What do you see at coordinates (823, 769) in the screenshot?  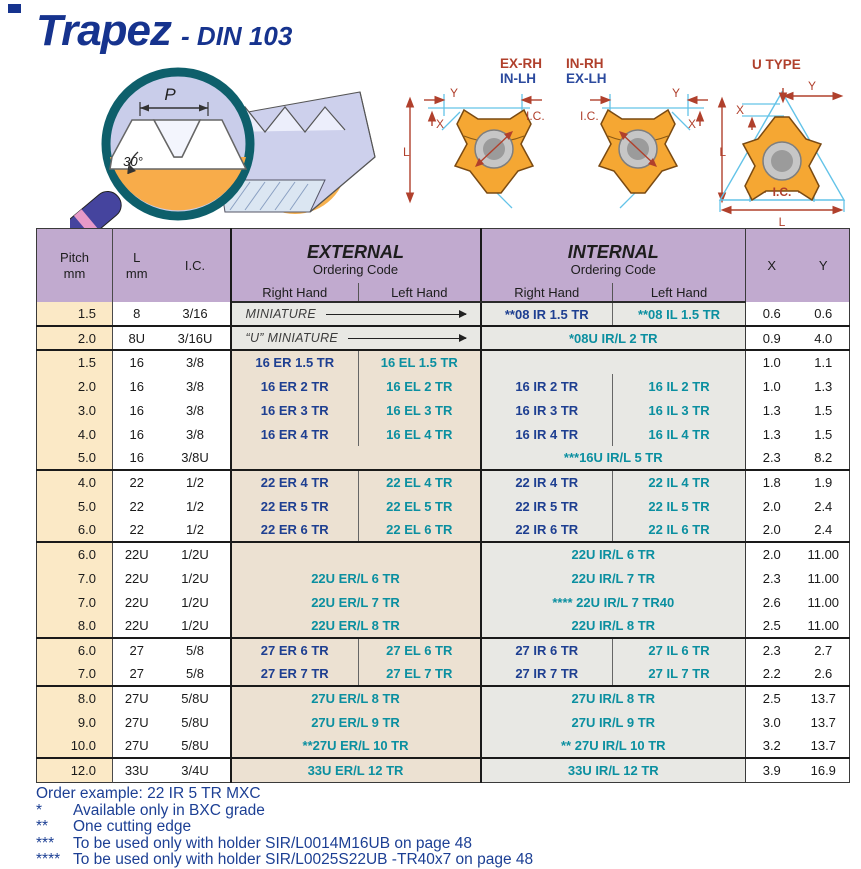 I see `table-cell: 16.9` at bounding box center [823, 769].